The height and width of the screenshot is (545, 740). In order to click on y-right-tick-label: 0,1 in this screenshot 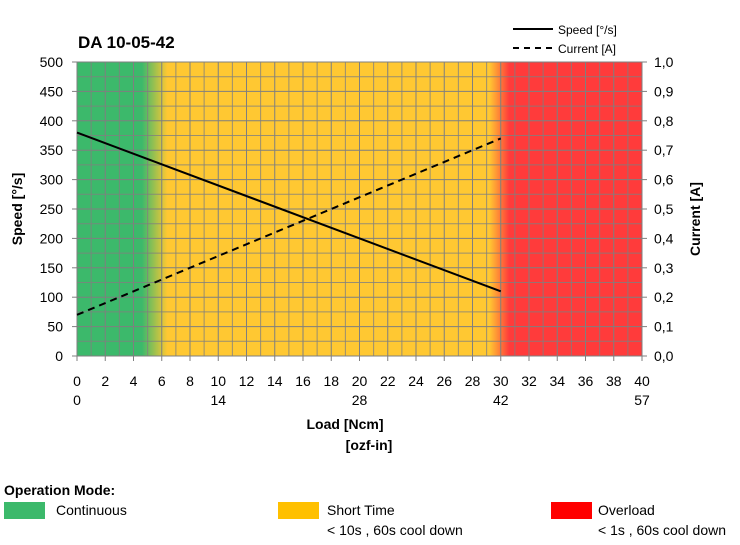, I will do `click(664, 327)`.